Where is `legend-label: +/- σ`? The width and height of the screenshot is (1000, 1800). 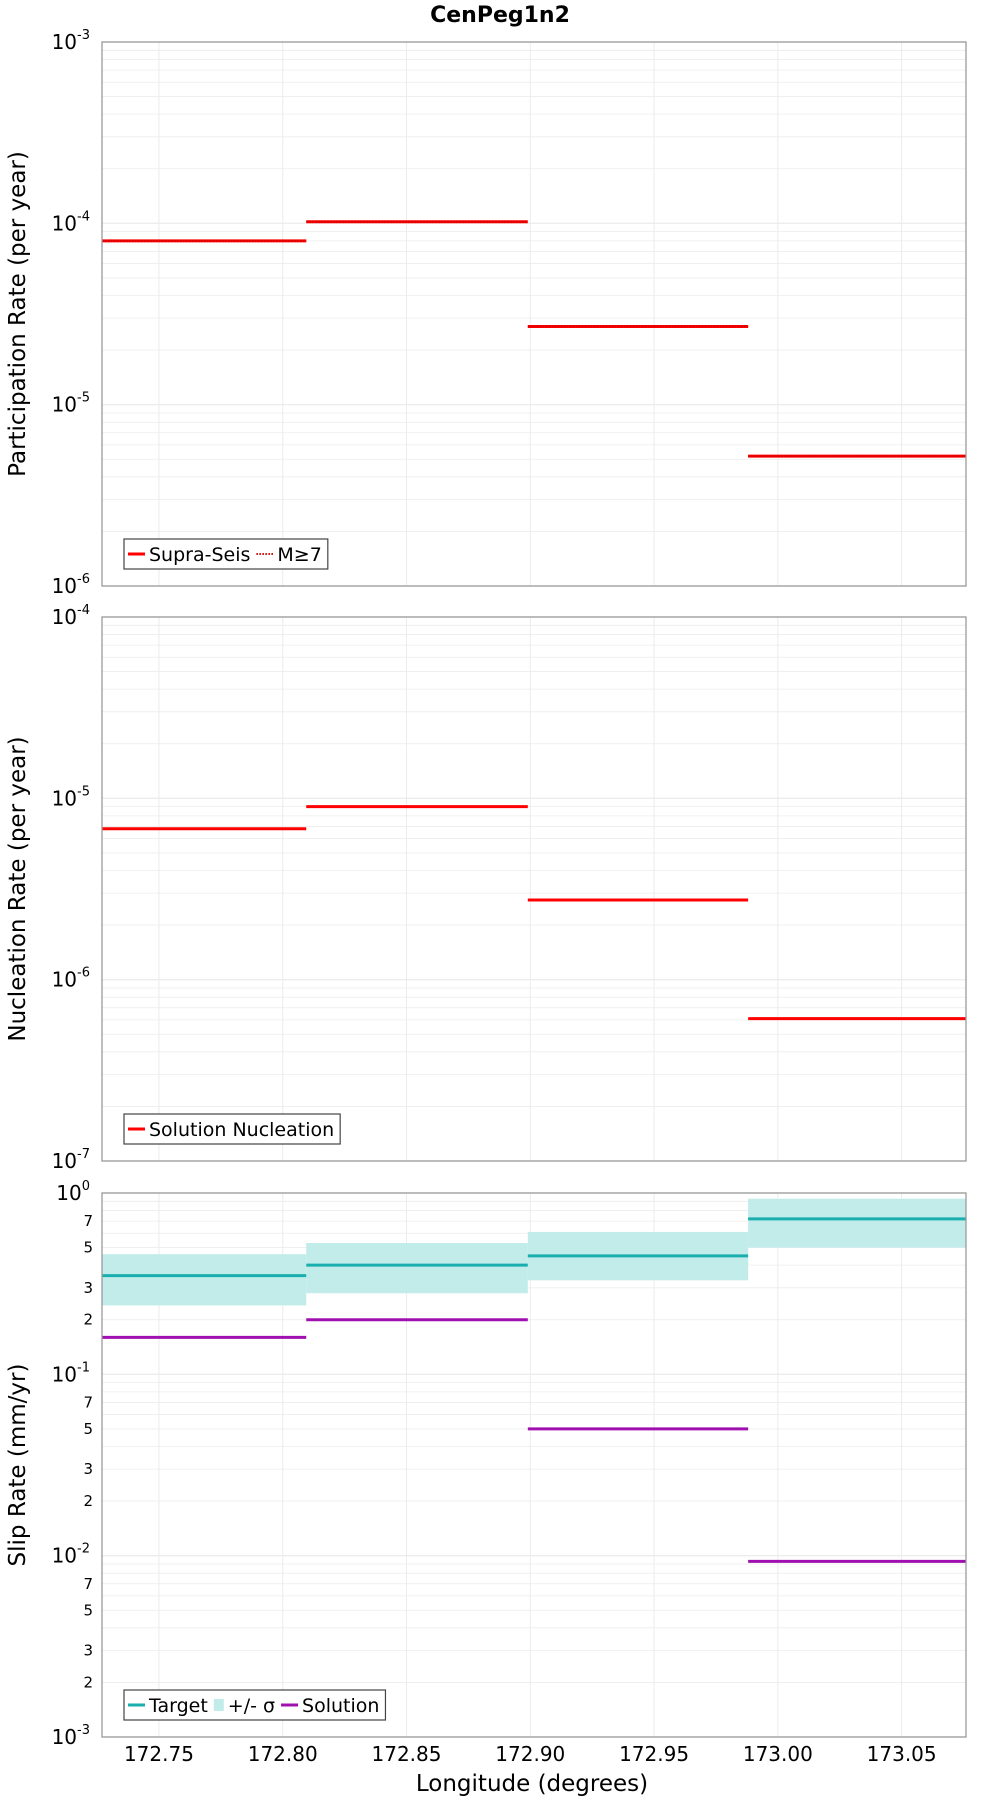 legend-label: +/- σ is located at coordinates (251, 1706).